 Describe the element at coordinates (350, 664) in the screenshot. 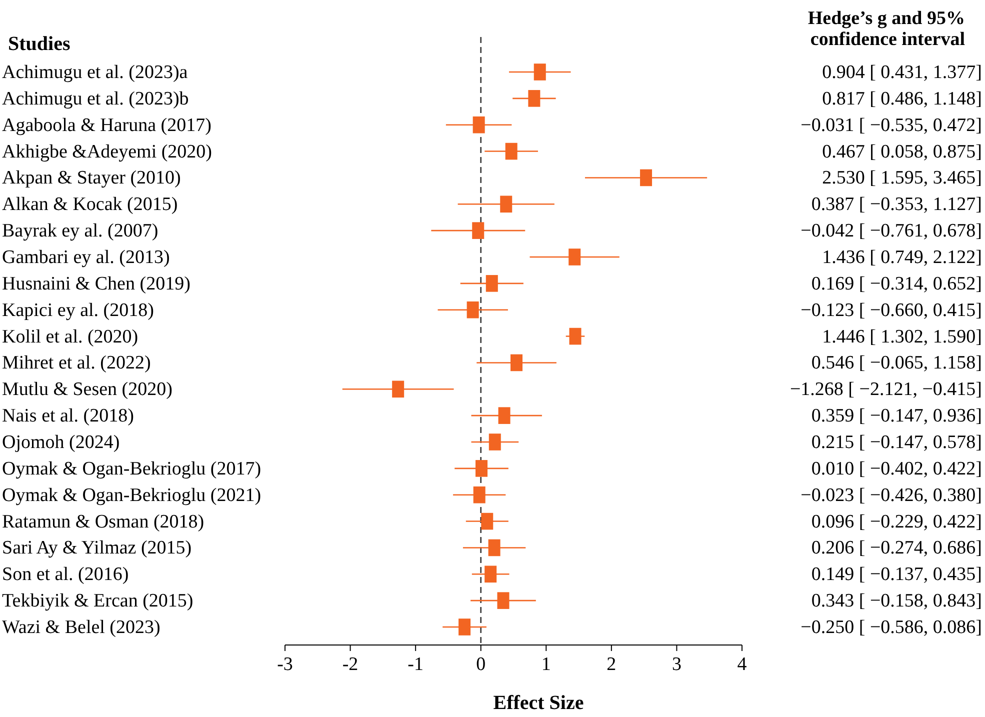

I see `x-tick-label: -2` at that location.